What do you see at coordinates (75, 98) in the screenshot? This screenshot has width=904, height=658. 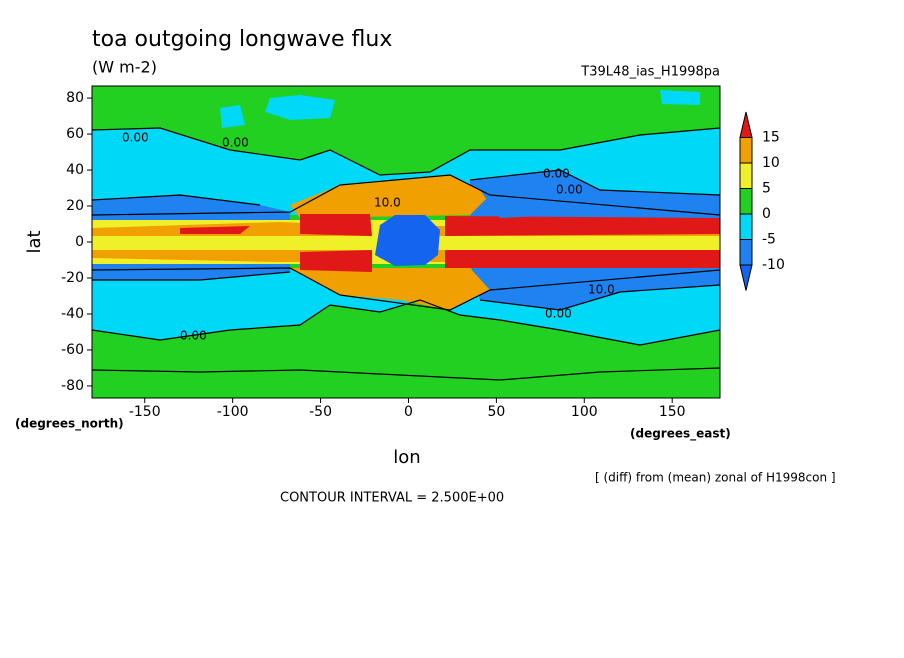 I see `y-tick-label: 80` at bounding box center [75, 98].